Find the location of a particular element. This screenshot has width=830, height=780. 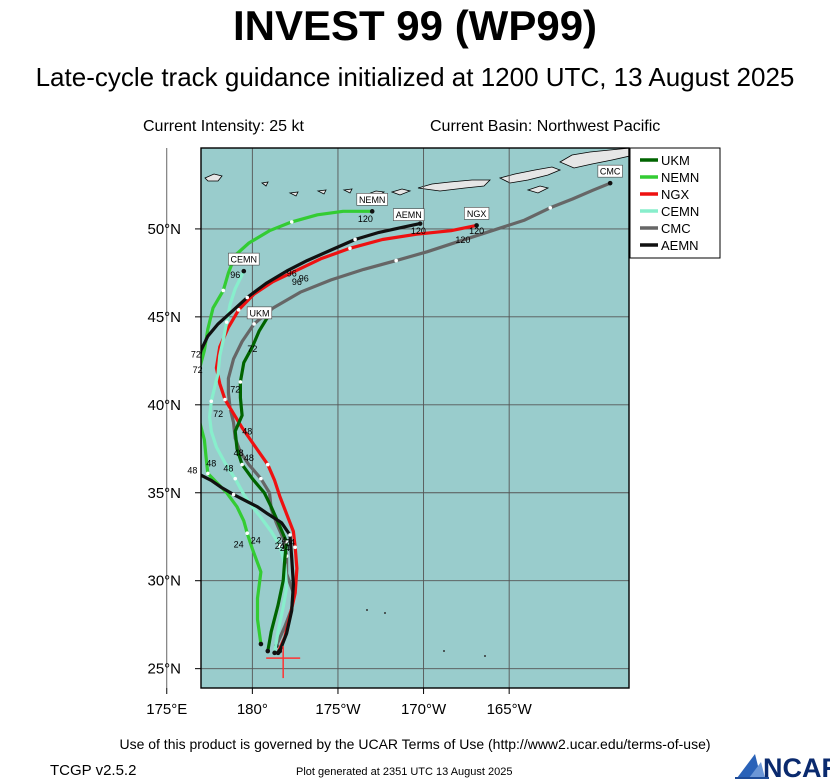

y-tick-label-0: 25°N is located at coordinates (164, 669).